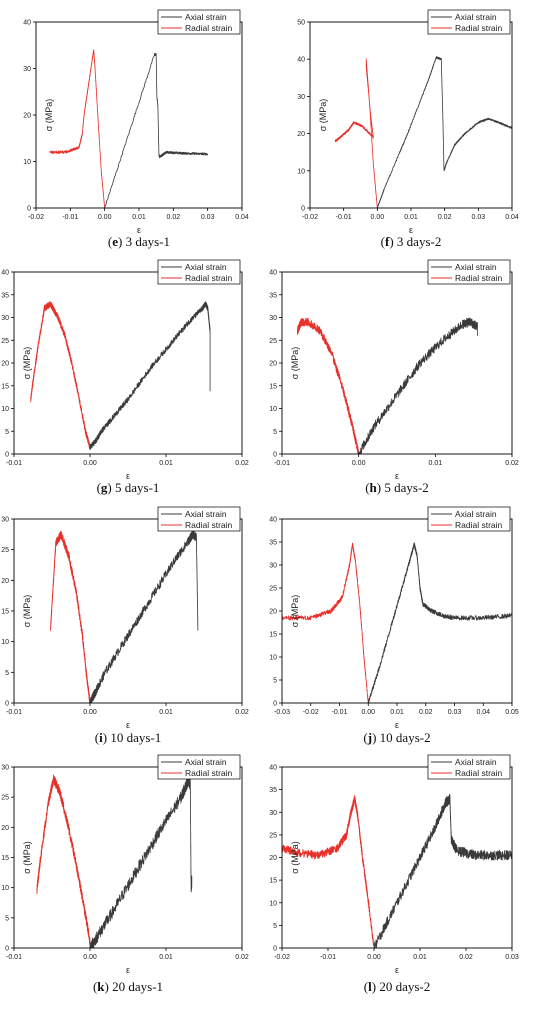  Describe the element at coordinates (405, 737) in the screenshot. I see `caption-text: 10 days-2` at that location.